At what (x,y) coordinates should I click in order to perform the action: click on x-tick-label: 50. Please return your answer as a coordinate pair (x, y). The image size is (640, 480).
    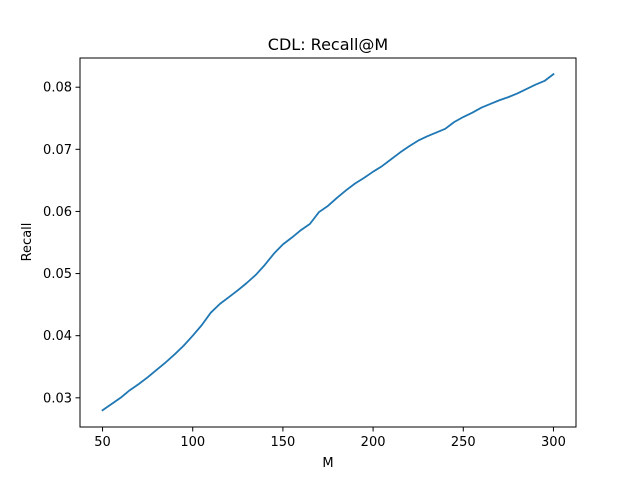
    Looking at the image, I should click on (102, 442).